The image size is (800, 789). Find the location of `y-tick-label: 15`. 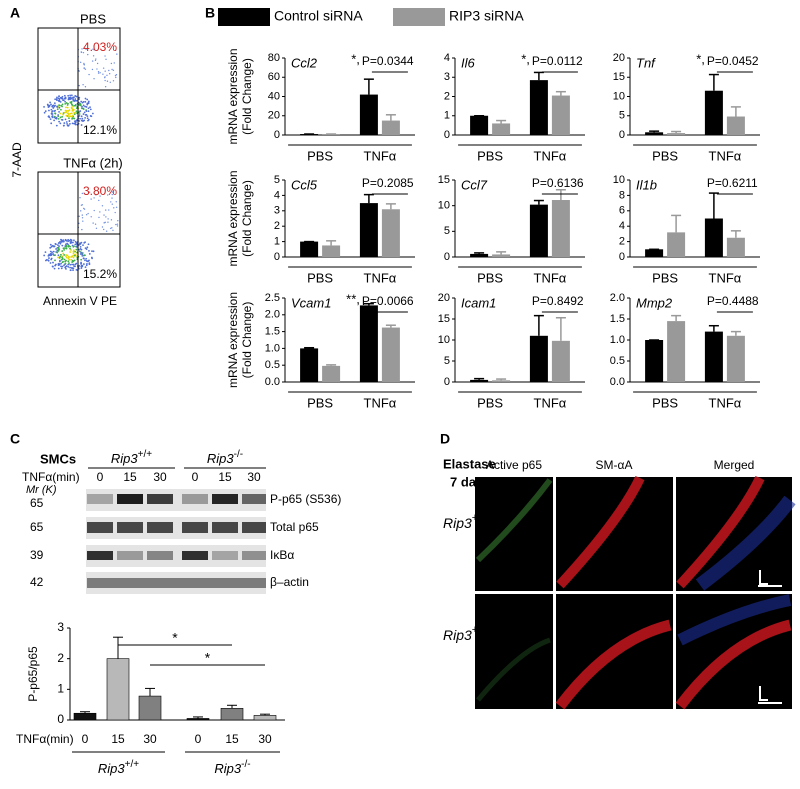

y-tick-label: 15 is located at coordinates (619, 77).